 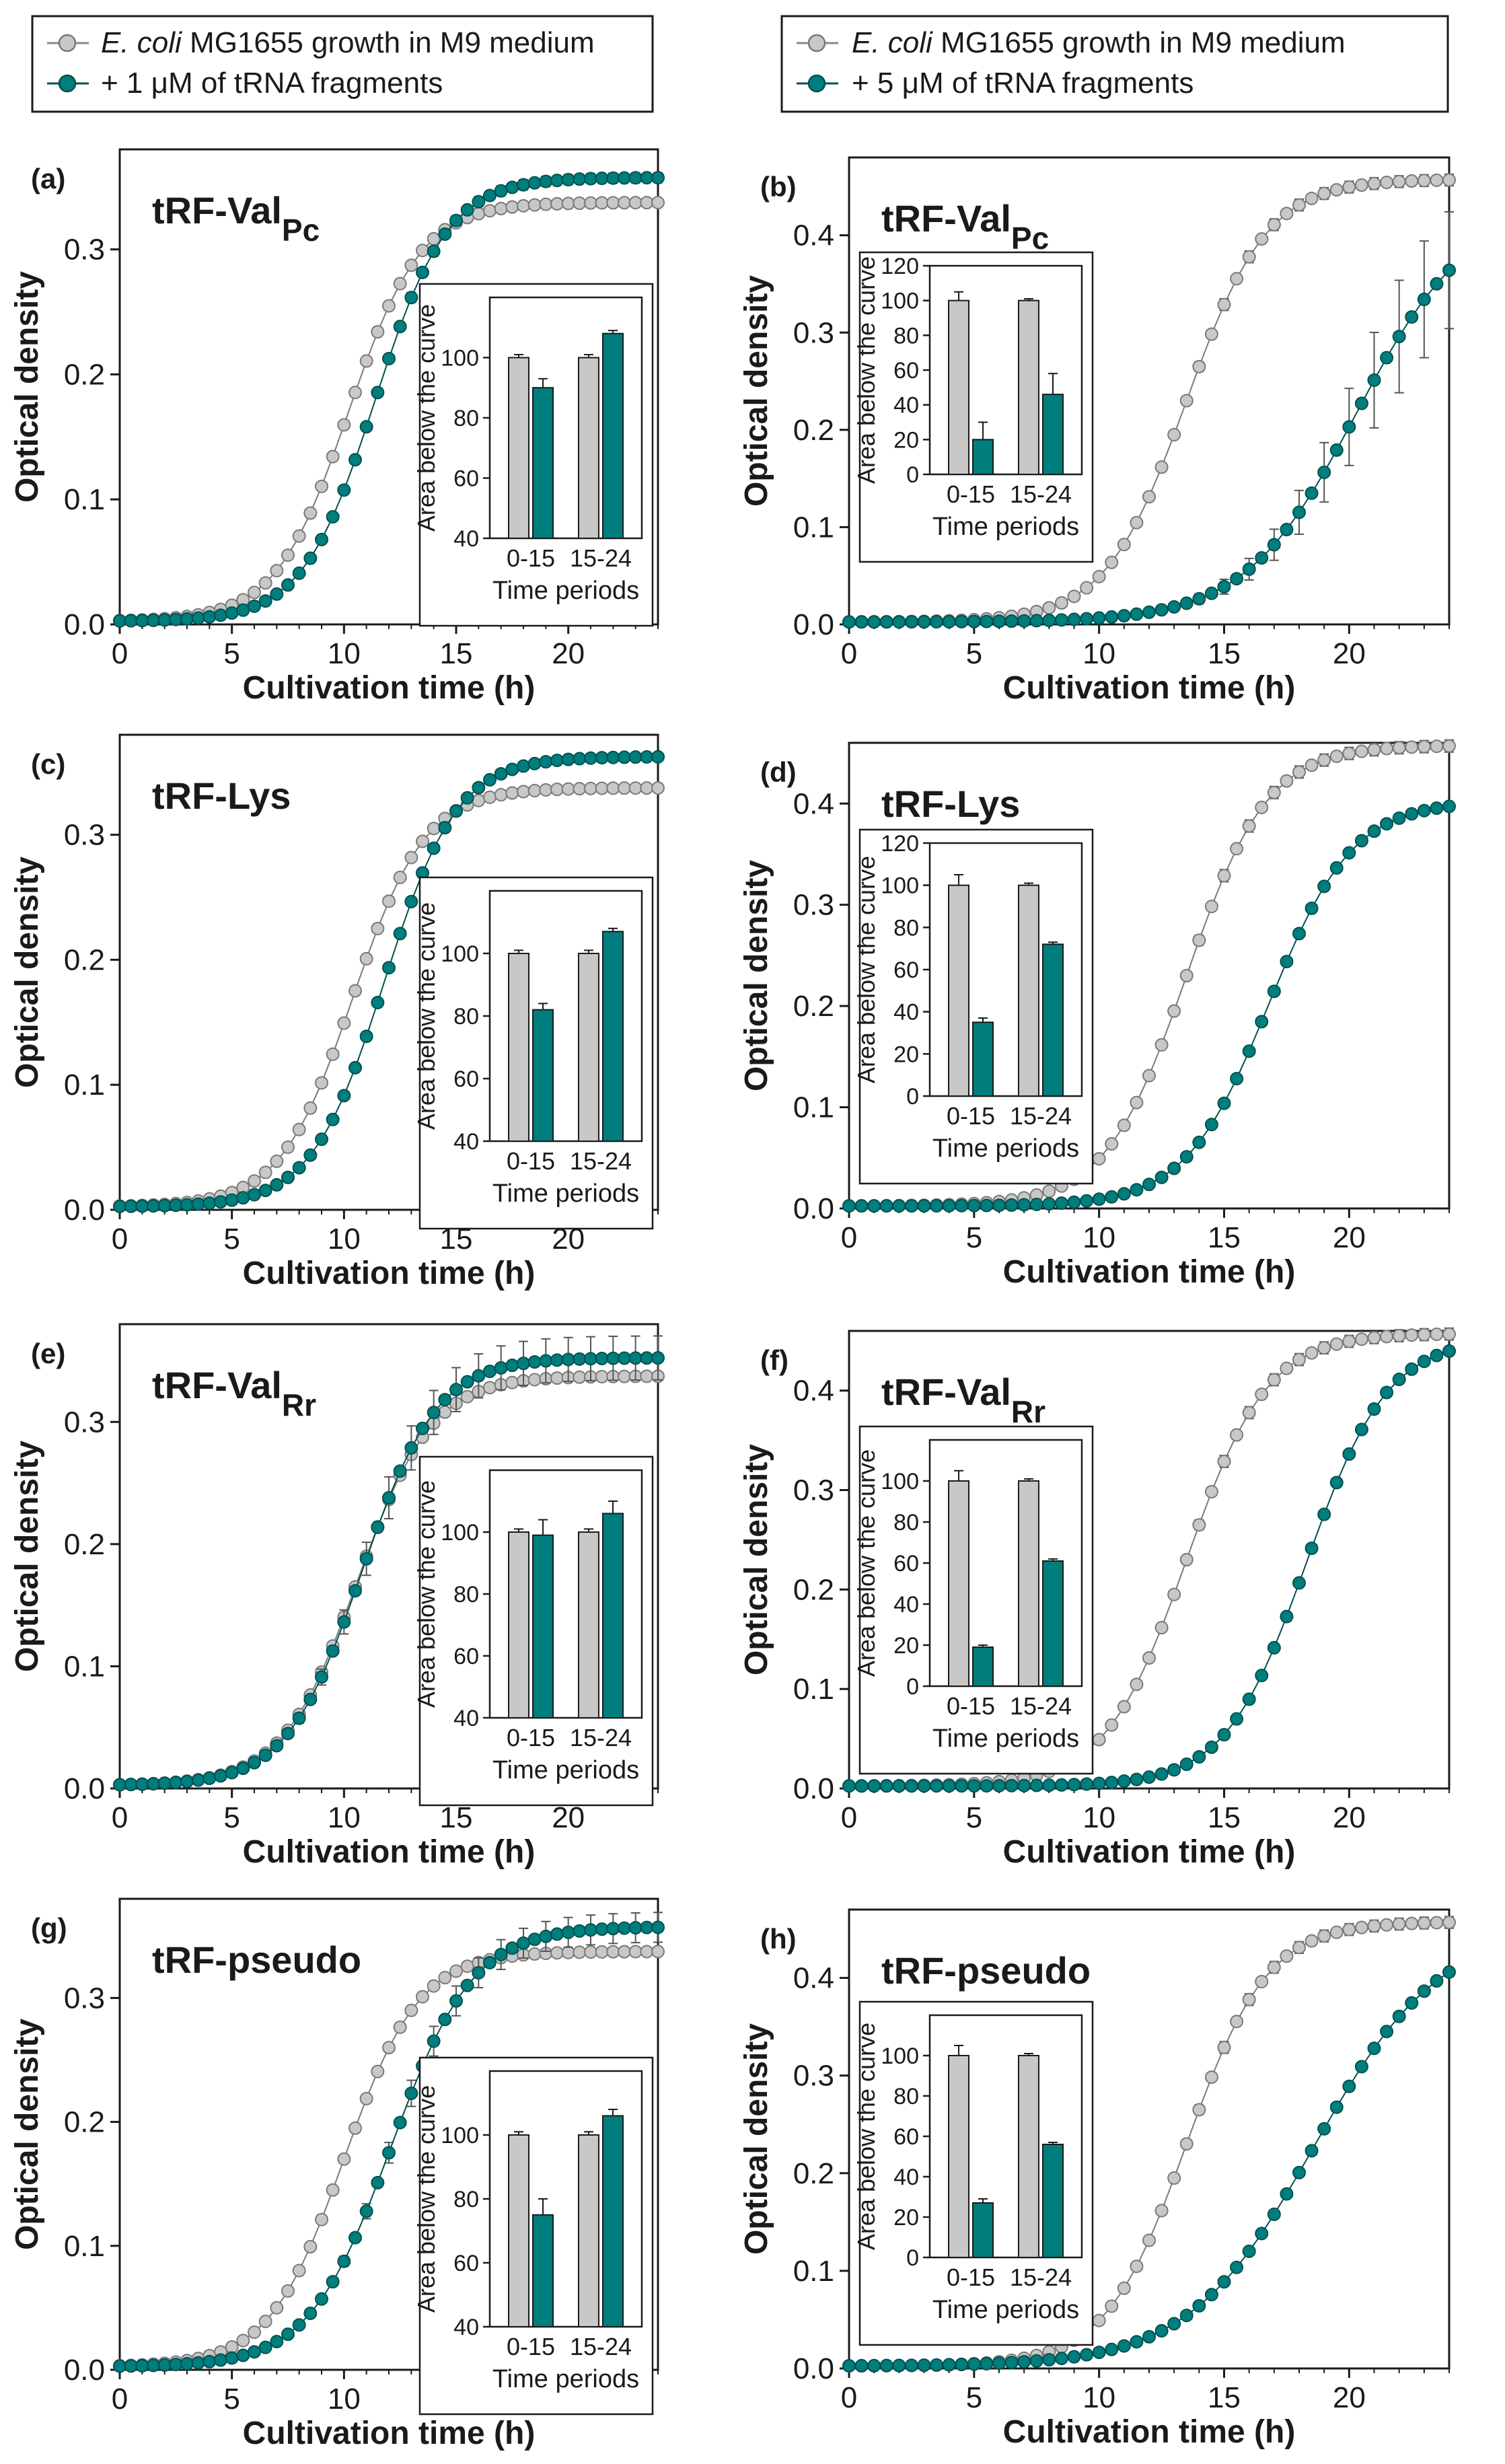 What do you see at coordinates (1041, 2277) in the screenshot?
I see `inset-category-label: 15-24` at bounding box center [1041, 2277].